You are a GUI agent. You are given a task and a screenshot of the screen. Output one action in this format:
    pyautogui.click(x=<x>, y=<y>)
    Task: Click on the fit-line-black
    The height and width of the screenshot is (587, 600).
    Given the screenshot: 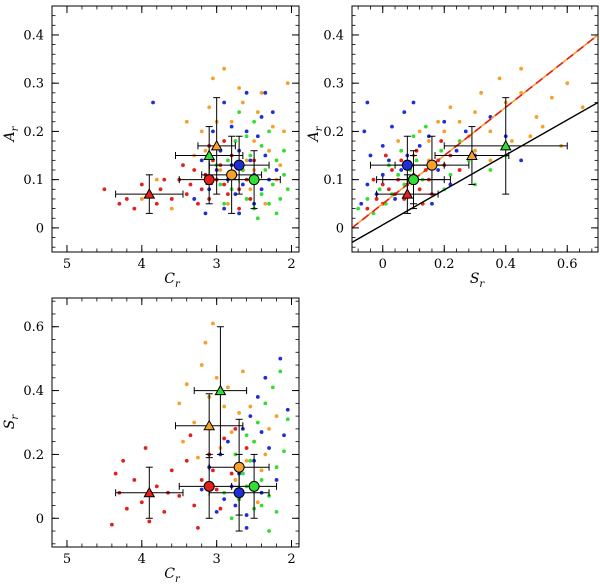 What is the action you would take?
    pyautogui.click(x=475, y=172)
    